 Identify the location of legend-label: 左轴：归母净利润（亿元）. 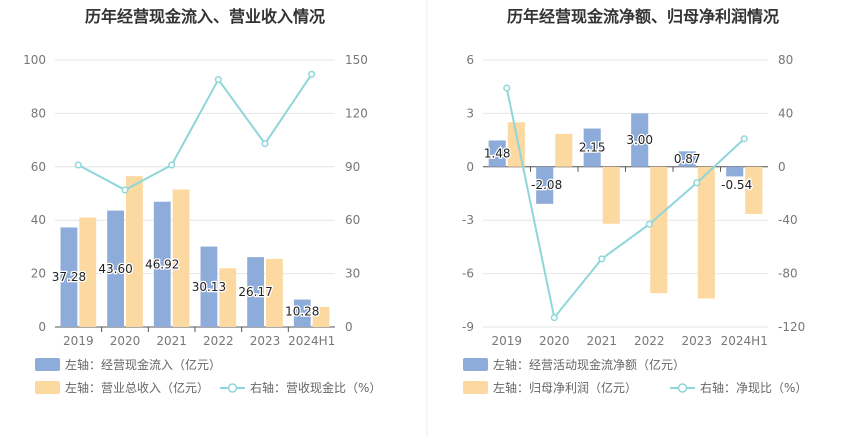
(565, 387).